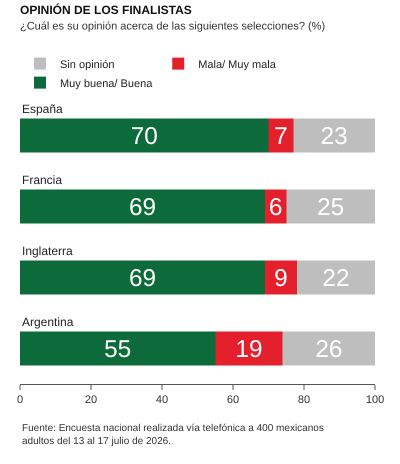  What do you see at coordinates (304, 400) in the screenshot?
I see `x-tick-label: 80` at bounding box center [304, 400].